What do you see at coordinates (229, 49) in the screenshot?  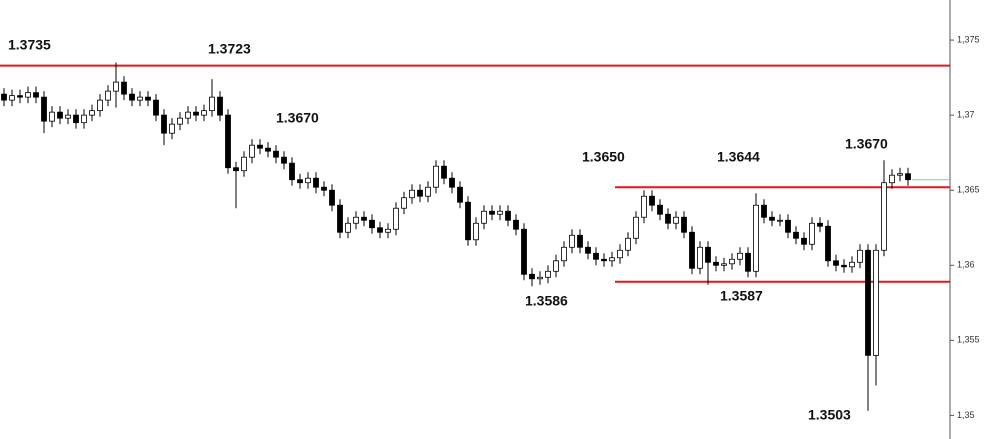 I see `price-annotation: 1.3723` at bounding box center [229, 49].